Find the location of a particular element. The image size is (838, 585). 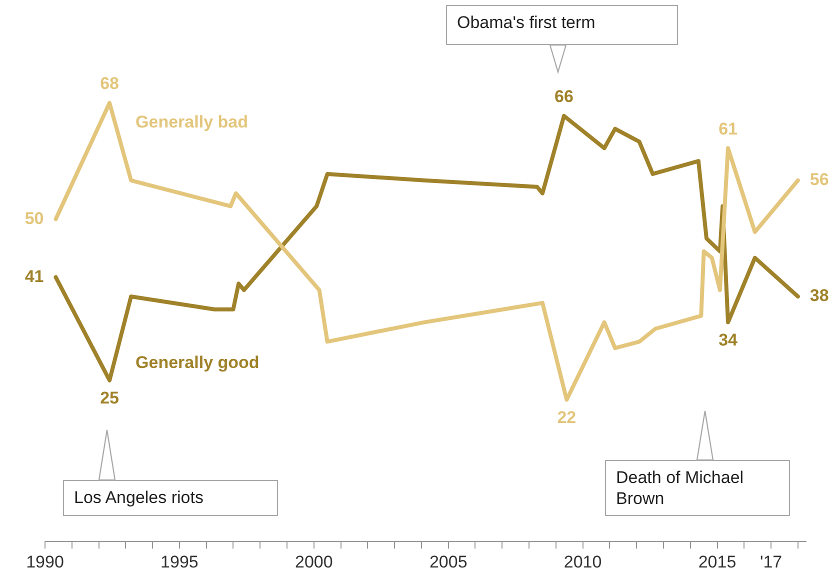

callout: Los Angeles riots is located at coordinates (170, 473).